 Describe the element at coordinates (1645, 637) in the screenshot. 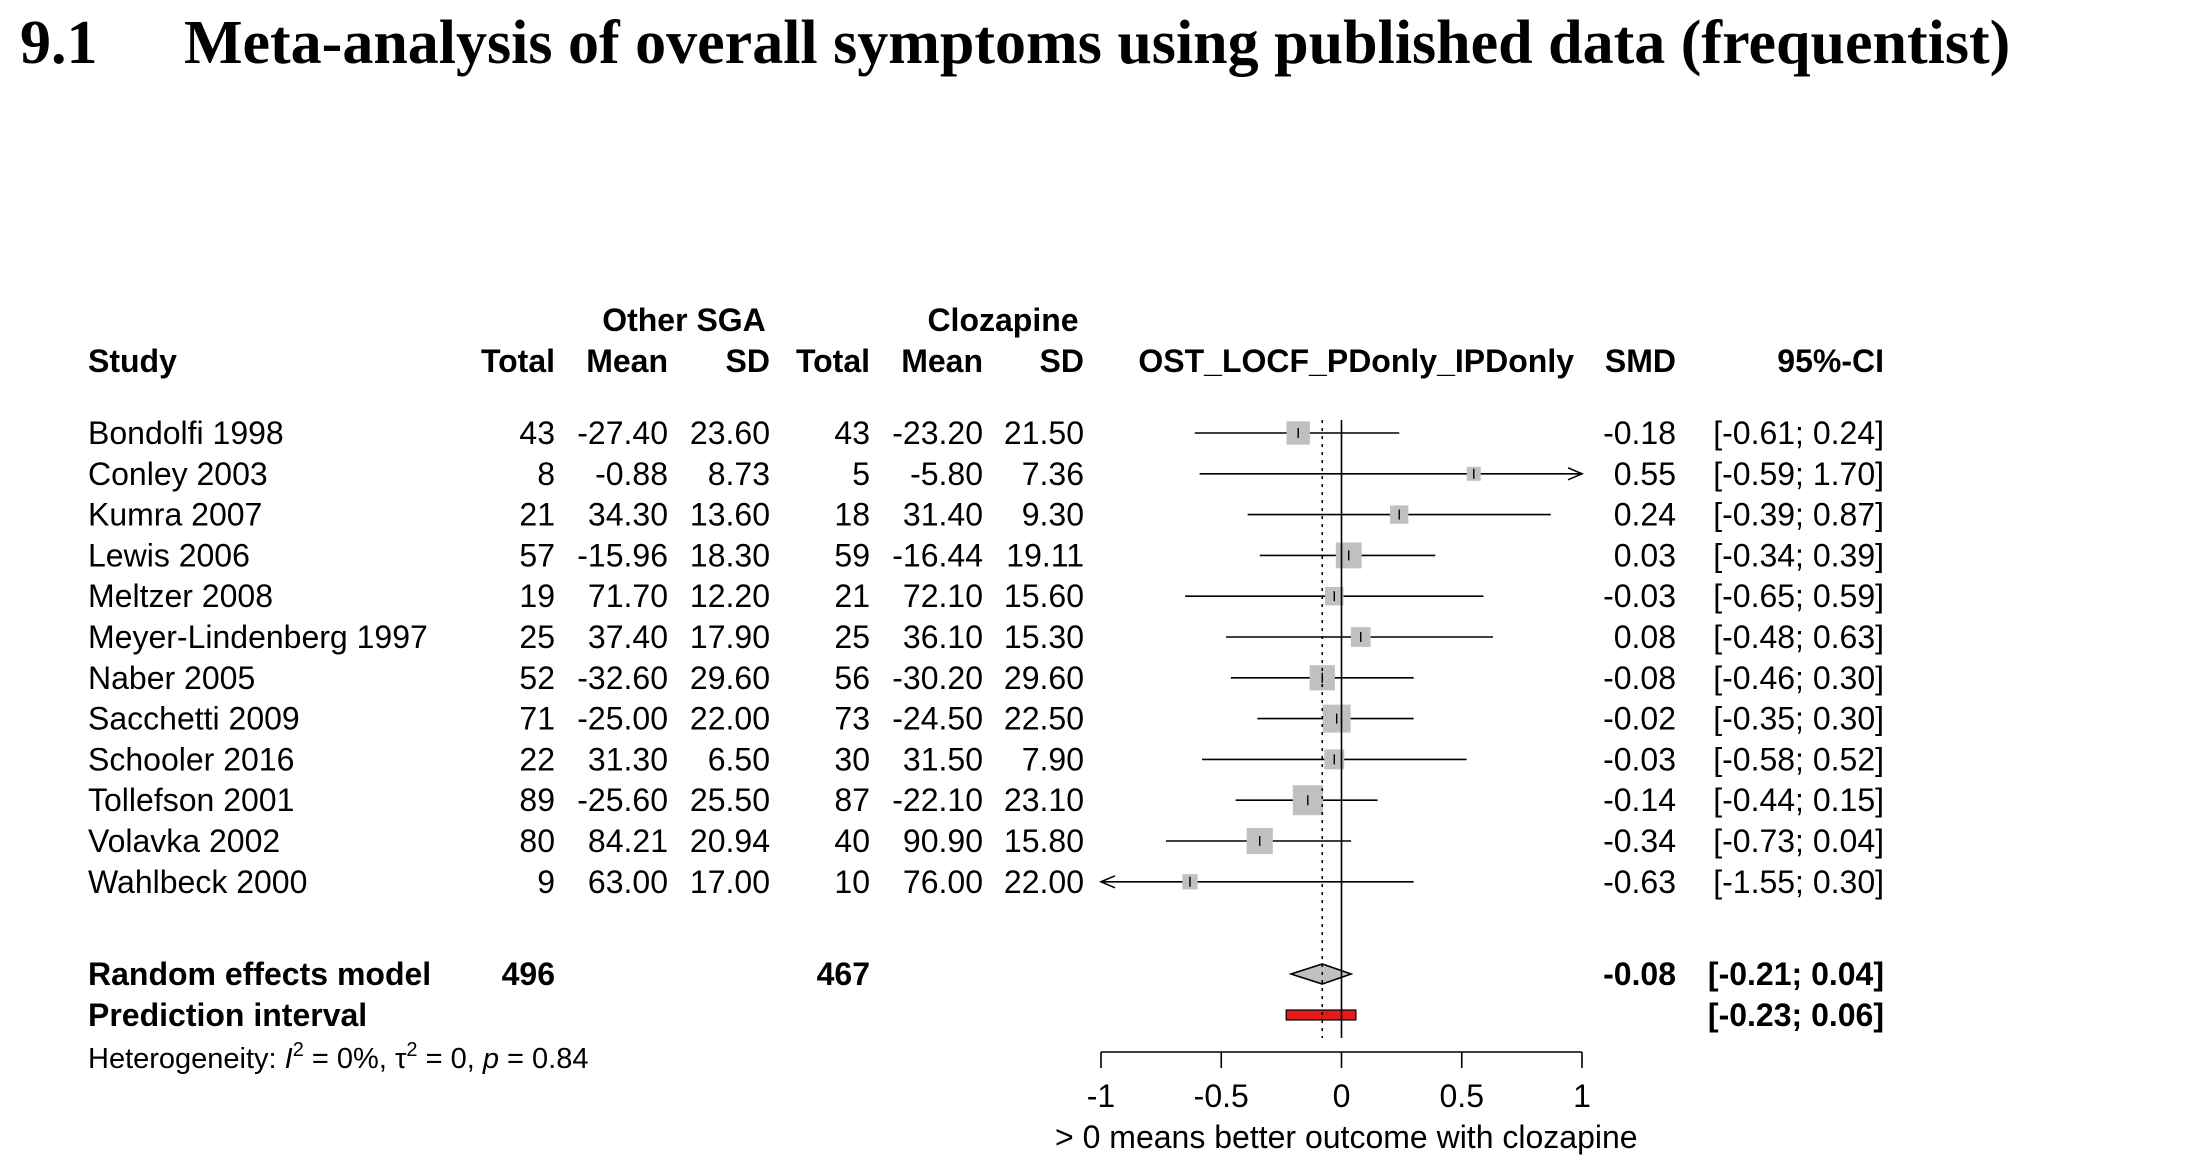

I see `smd-cell: 0.08` at that location.